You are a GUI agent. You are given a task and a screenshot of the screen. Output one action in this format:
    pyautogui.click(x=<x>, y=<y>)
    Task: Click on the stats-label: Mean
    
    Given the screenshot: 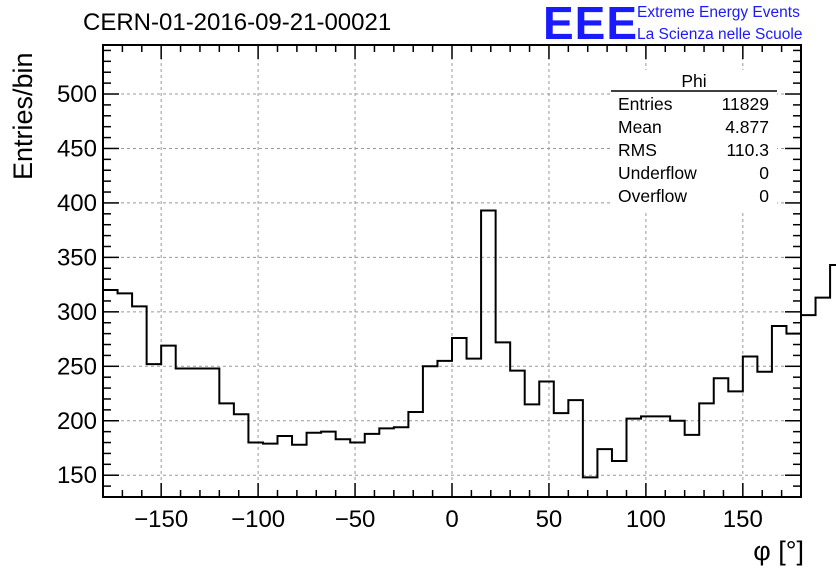 What is the action you would take?
    pyautogui.click(x=640, y=127)
    